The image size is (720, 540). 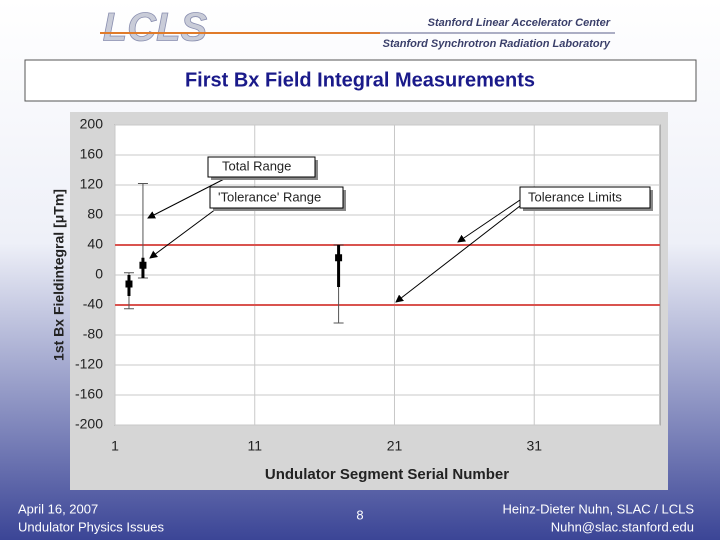 I want to click on y-tick-label: -40, so click(x=93, y=304).